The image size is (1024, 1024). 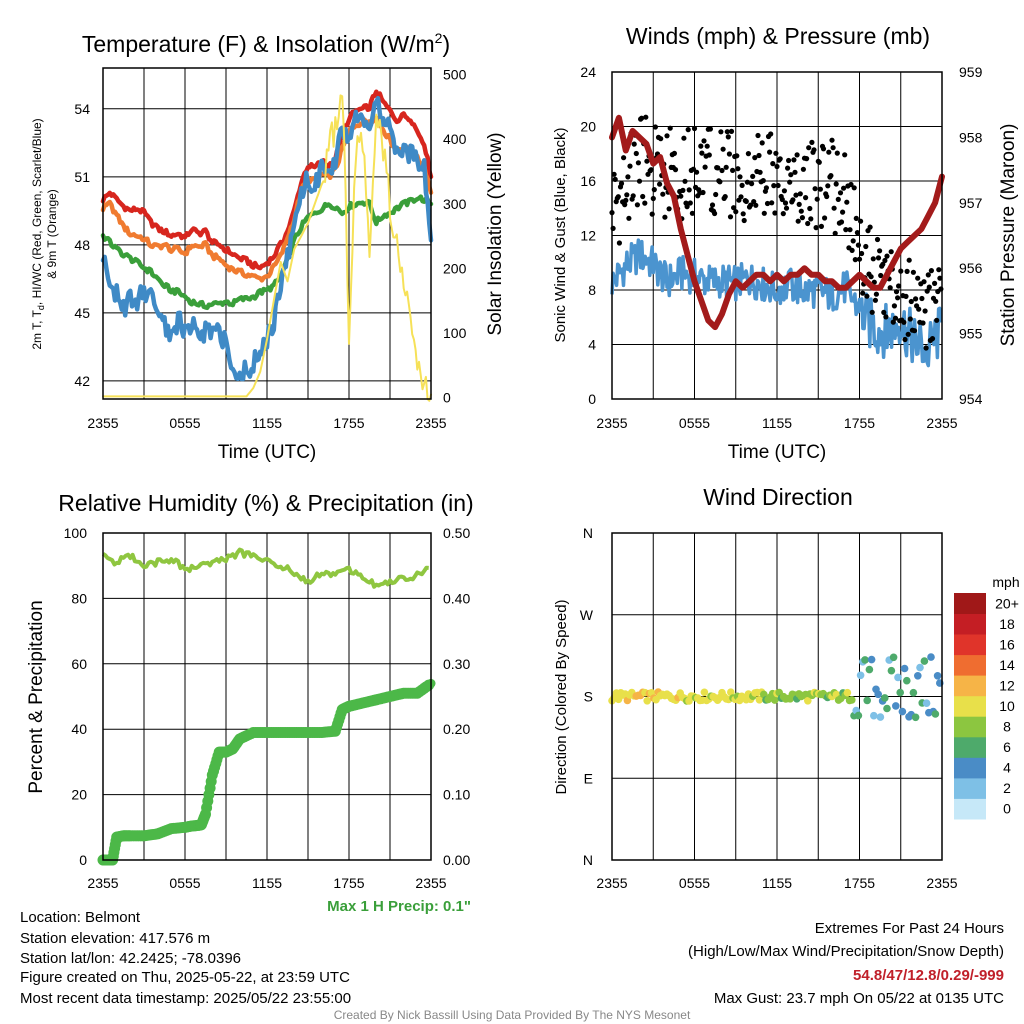 What do you see at coordinates (267, 248) in the screenshot?
I see `insolation-line` at bounding box center [267, 248].